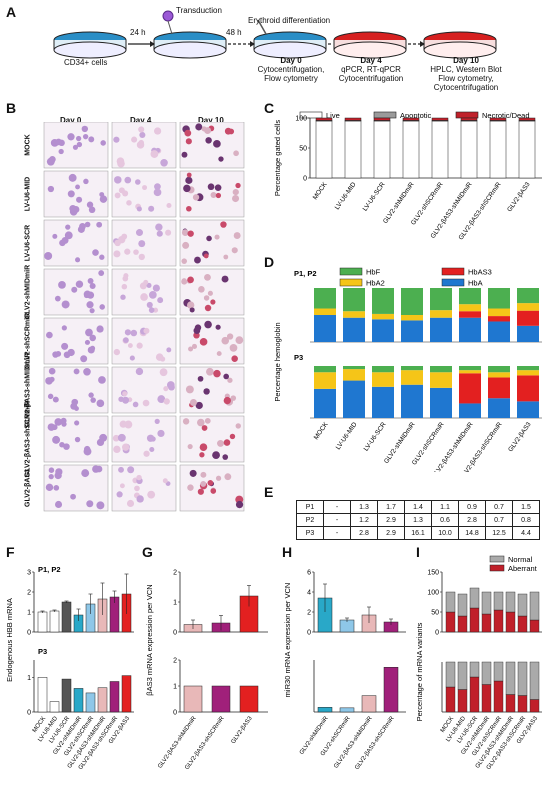 This screenshot has width=550, height=796. What do you see at coordinates (28, 145) in the screenshot?
I see `row-label: MOCK` at bounding box center [28, 145].